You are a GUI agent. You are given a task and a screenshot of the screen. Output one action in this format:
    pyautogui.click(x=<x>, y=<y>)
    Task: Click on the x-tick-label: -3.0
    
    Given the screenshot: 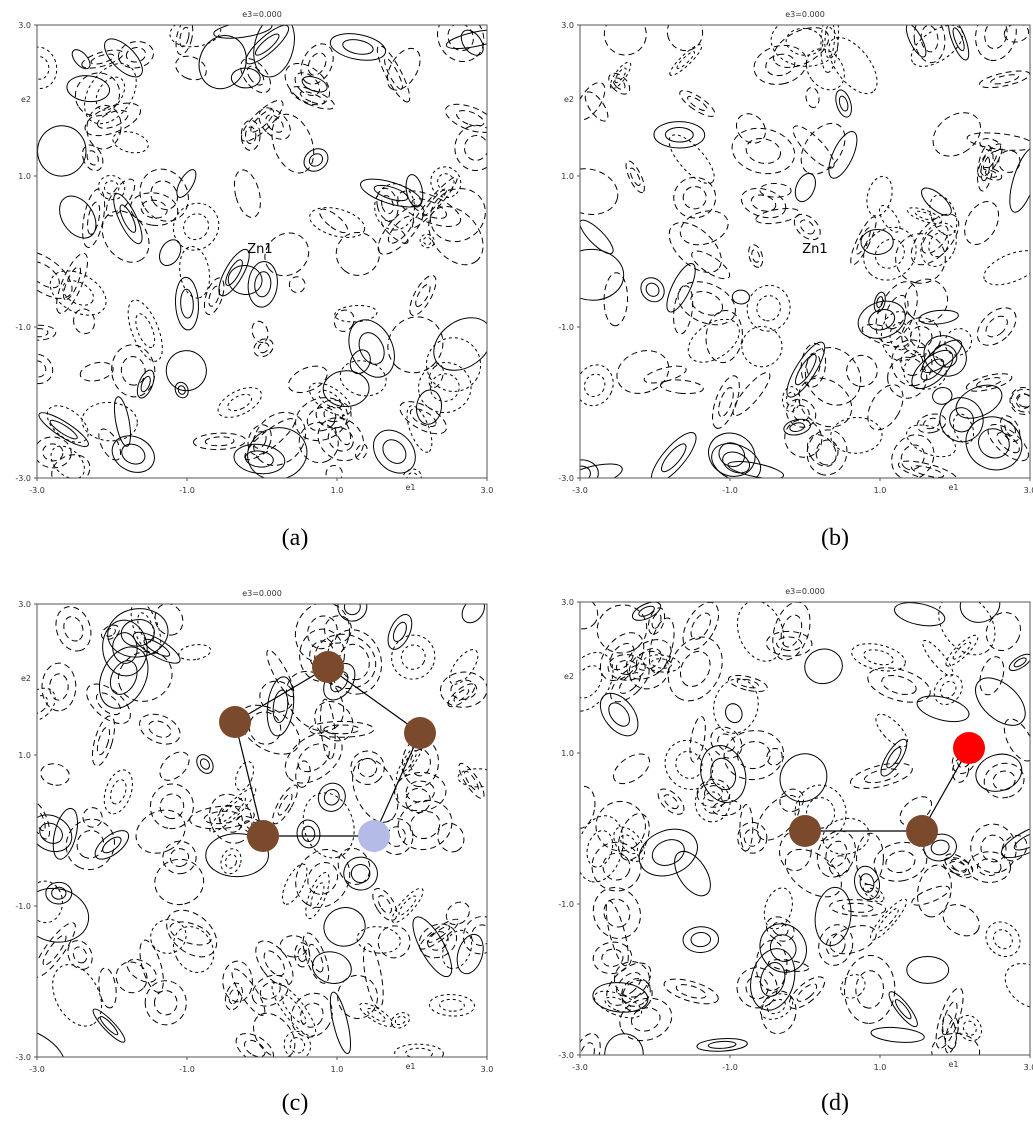 What is the action you would take?
    pyautogui.click(x=37, y=1069)
    